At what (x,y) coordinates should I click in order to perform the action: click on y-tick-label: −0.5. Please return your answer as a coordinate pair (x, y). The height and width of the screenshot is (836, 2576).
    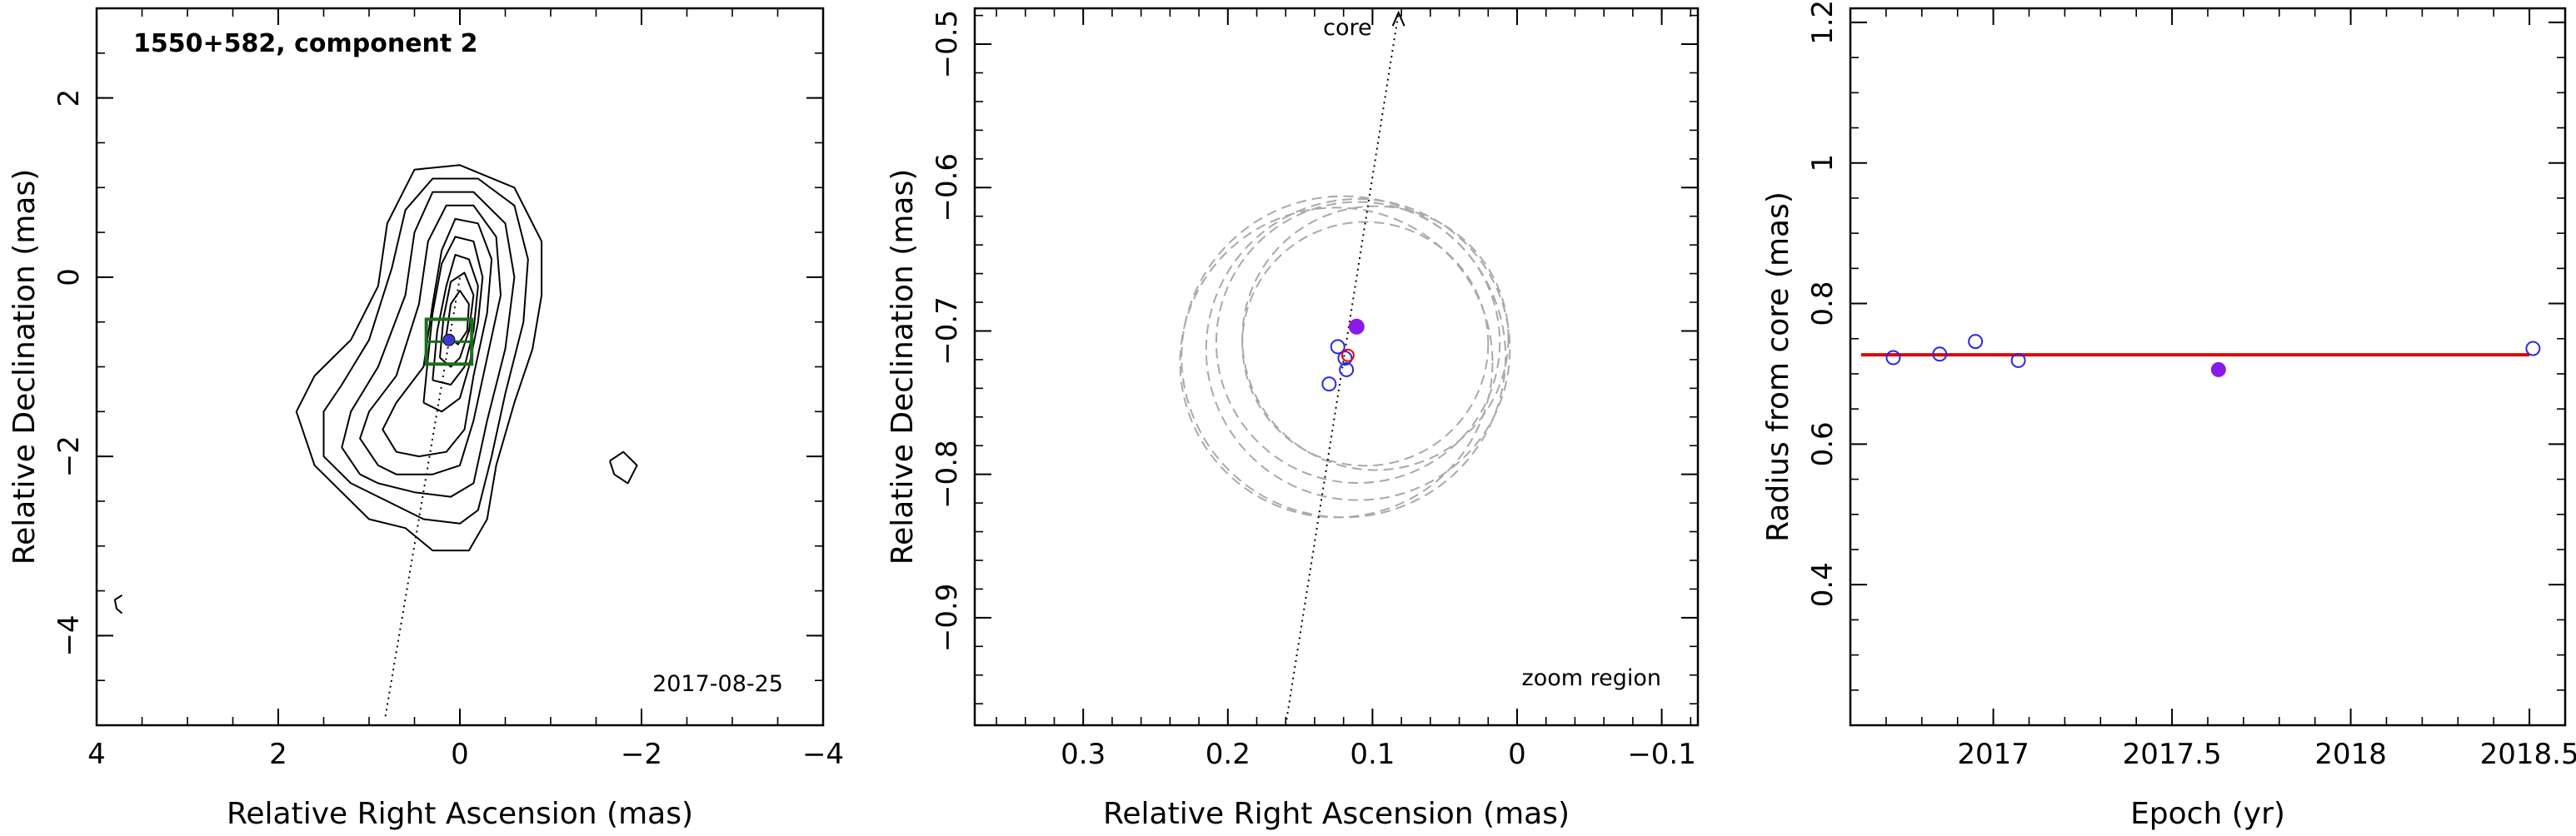
    Looking at the image, I should click on (947, 44).